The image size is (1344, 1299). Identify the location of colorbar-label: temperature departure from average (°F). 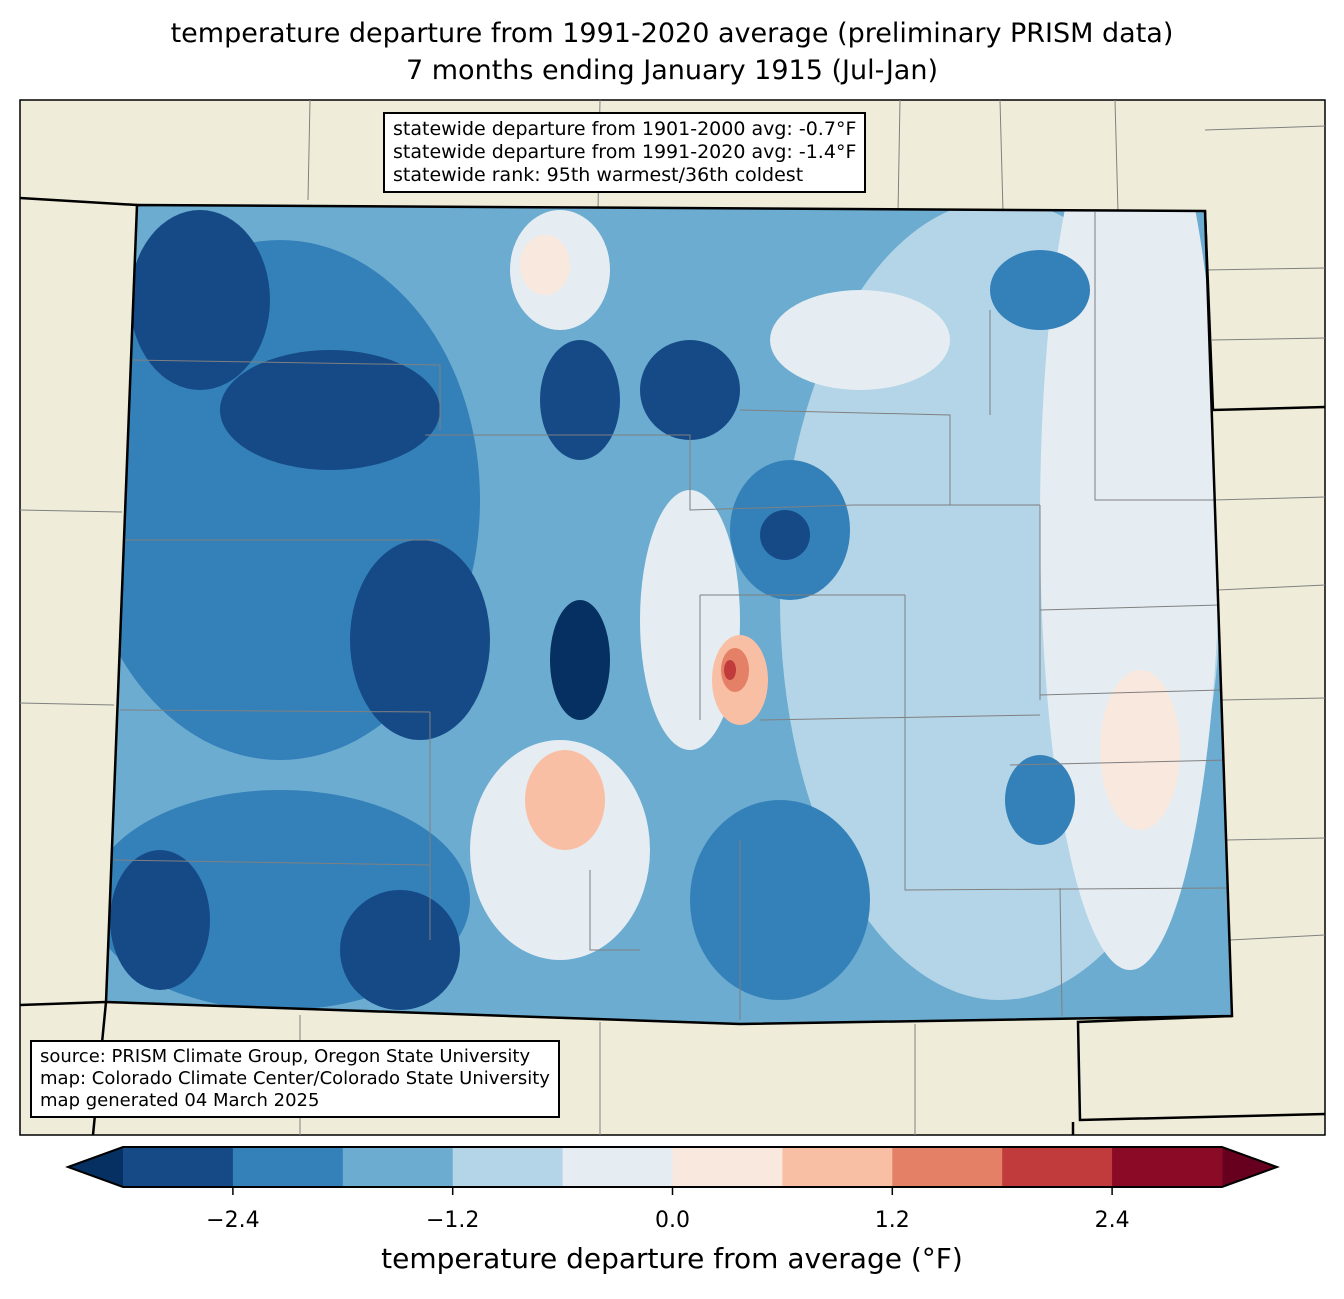
(672, 1258).